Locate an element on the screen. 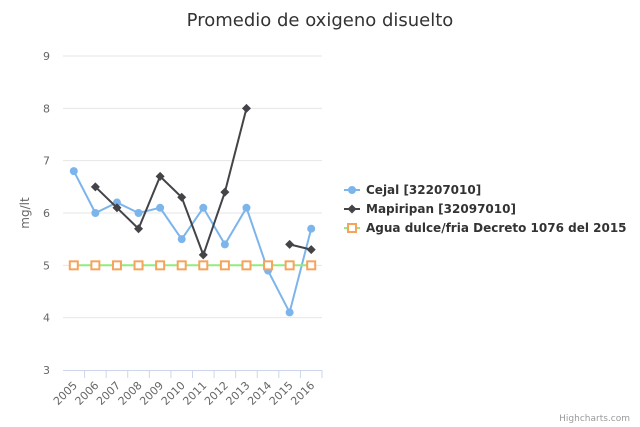  legend-label: Agua dulce/fria Decreto 1076 del 2015 is located at coordinates (496, 228).